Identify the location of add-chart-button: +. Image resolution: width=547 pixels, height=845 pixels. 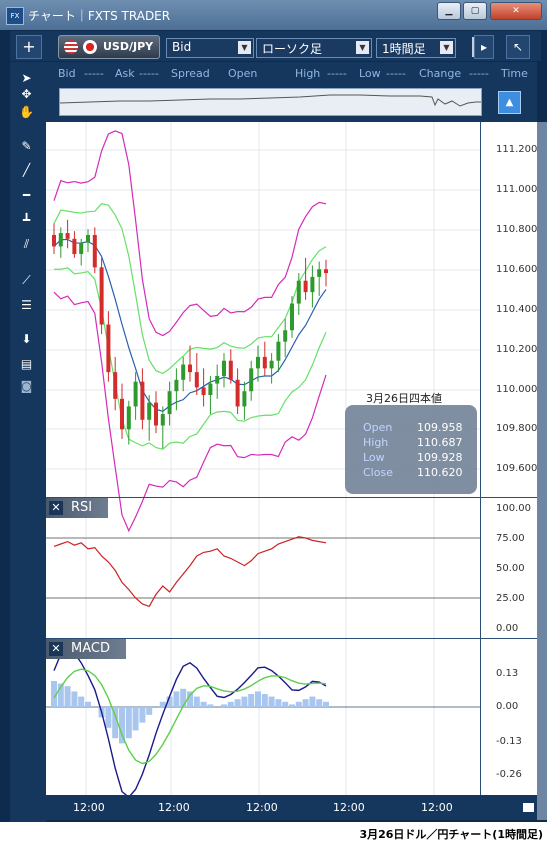
(29, 47).